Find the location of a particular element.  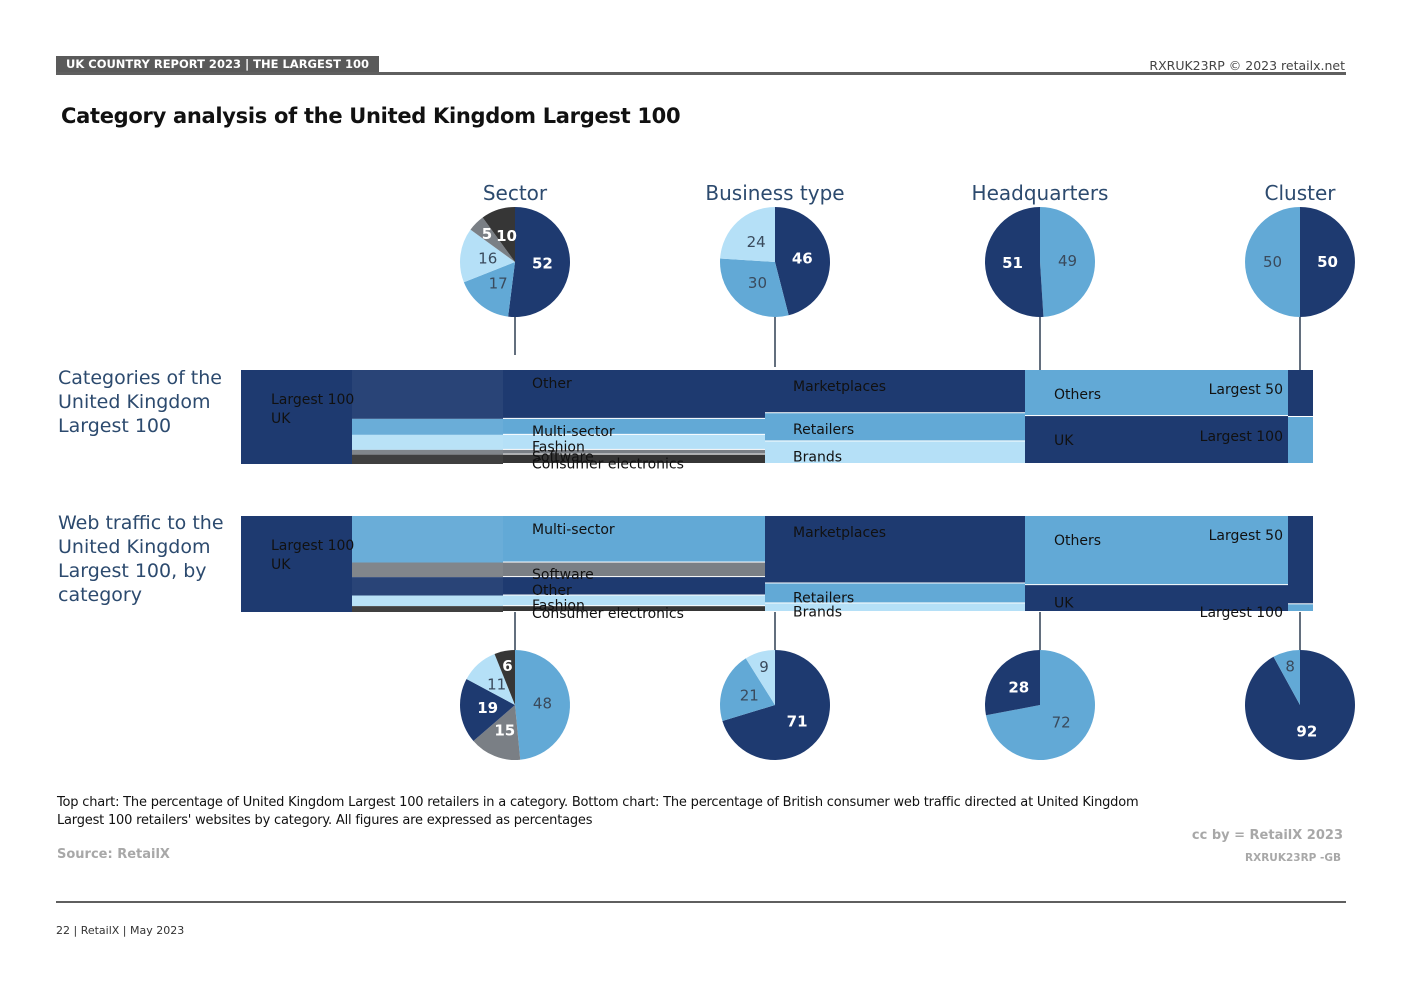

top-business-type-pie-value-brands: 24 is located at coordinates (756, 242).